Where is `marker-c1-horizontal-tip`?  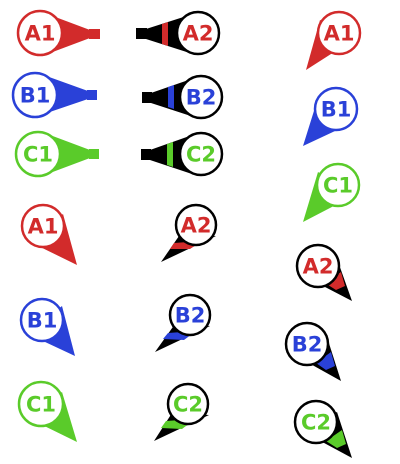 marker-c1-horizontal-tip is located at coordinates (94, 154).